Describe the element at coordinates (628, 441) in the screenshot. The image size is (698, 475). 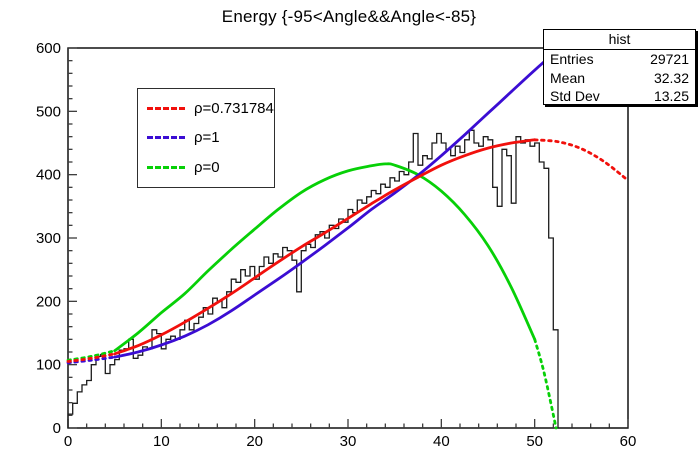
I see `x-tick-label: 60` at that location.